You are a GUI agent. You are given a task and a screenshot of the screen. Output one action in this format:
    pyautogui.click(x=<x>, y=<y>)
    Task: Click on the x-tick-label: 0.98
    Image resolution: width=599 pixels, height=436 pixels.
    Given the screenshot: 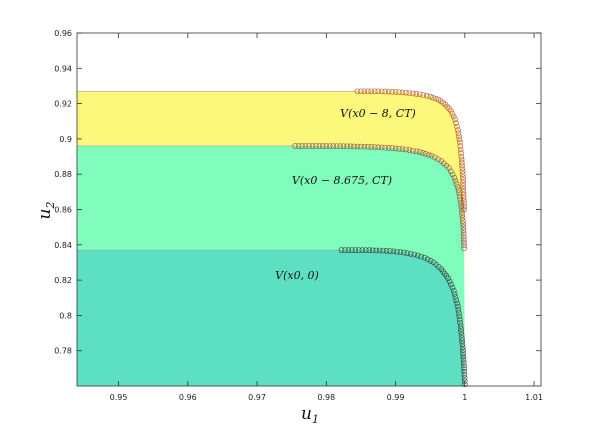 What is the action you would take?
    pyautogui.click(x=326, y=397)
    